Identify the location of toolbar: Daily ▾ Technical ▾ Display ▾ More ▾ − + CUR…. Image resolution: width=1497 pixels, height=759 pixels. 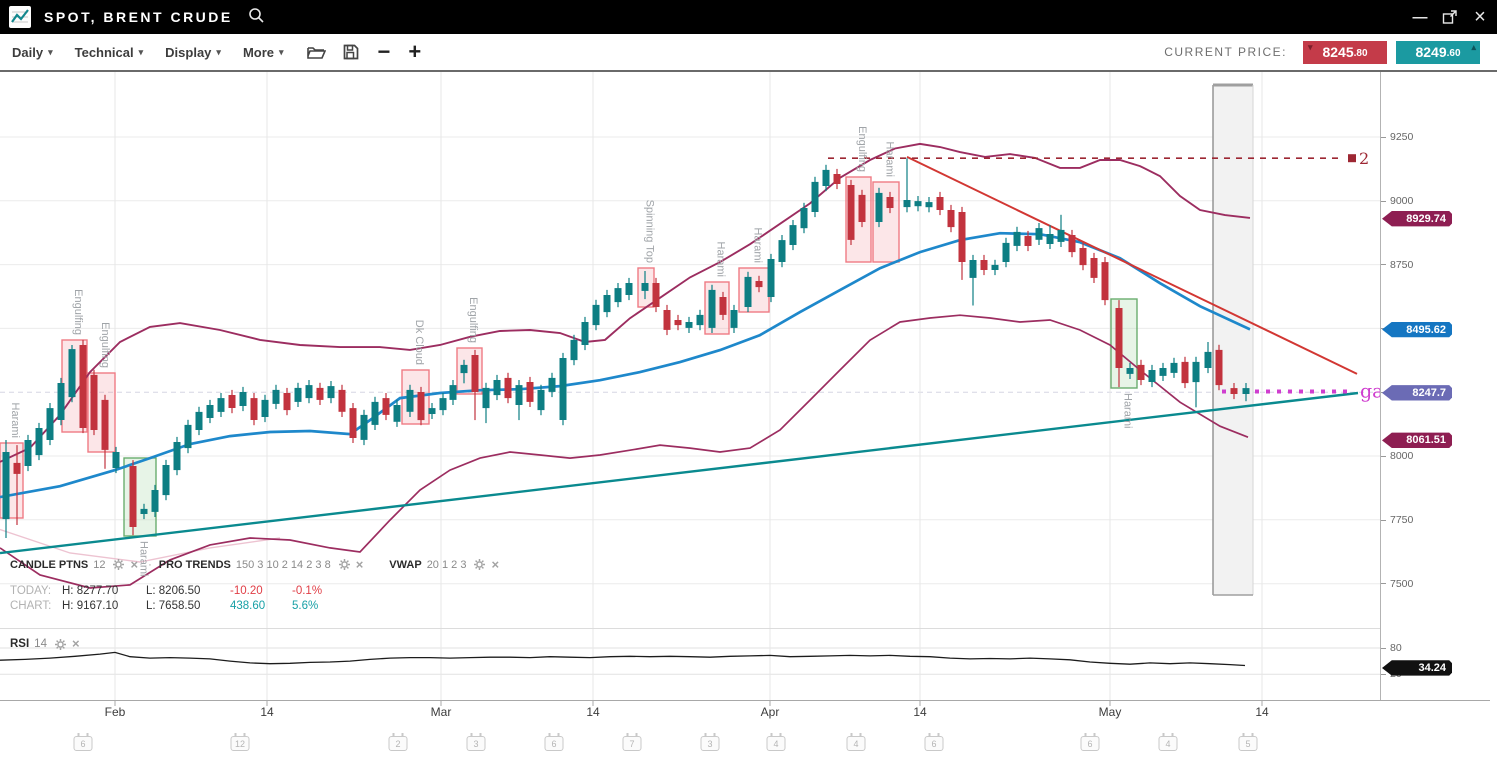
(748, 53).